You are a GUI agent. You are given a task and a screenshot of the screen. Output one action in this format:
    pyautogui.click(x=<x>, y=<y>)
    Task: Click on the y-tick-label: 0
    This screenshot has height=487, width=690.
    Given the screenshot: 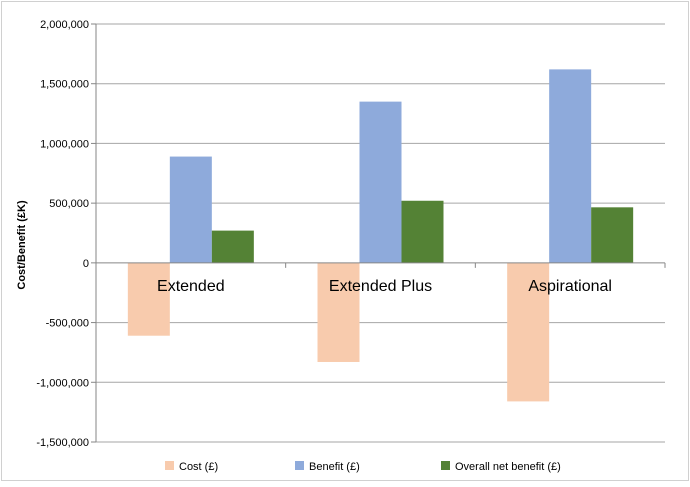 What is the action you would take?
    pyautogui.click(x=86, y=264)
    